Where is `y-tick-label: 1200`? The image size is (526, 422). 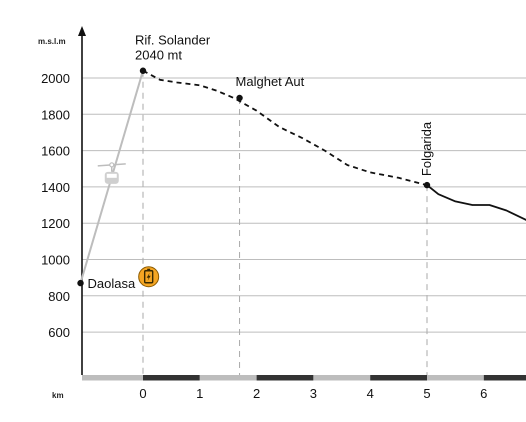 y-tick-label: 1200 is located at coordinates (55, 223).